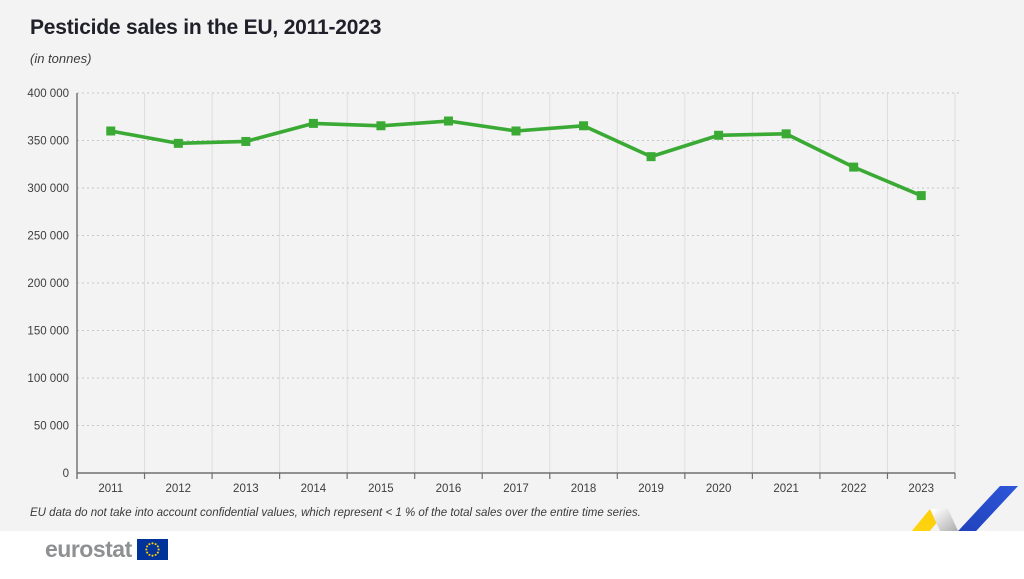  I want to click on footer-bar: eurostat, so click(512, 555).